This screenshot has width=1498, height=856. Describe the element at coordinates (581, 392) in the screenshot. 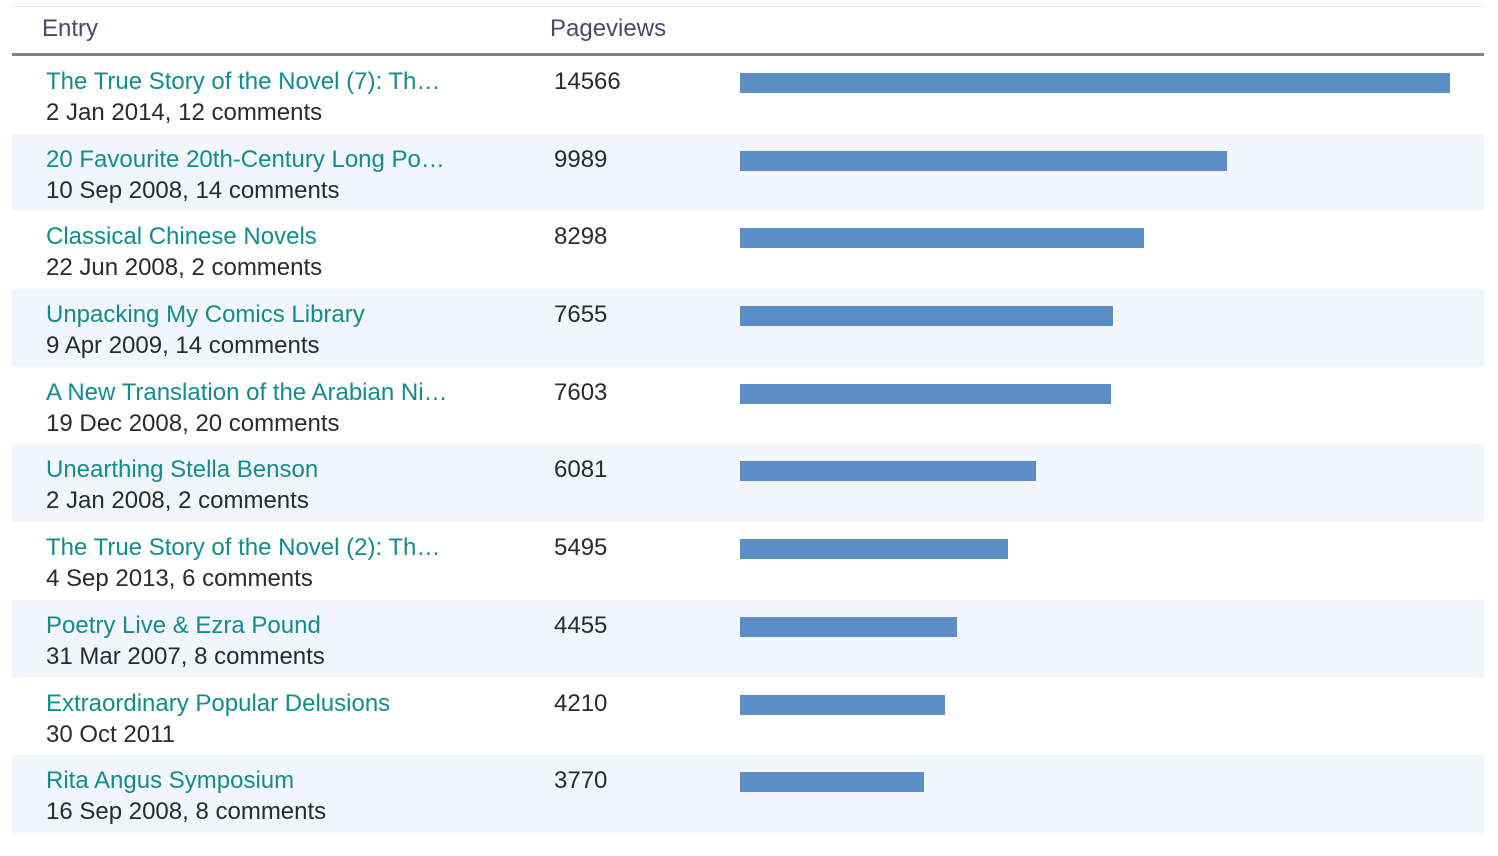

I see `pageview-count: 7603` at that location.